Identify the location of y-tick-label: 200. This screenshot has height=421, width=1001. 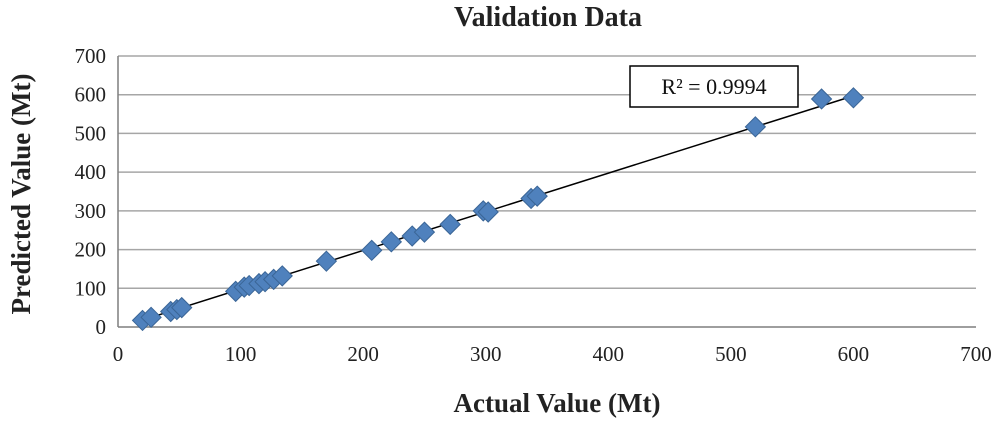
(91, 250).